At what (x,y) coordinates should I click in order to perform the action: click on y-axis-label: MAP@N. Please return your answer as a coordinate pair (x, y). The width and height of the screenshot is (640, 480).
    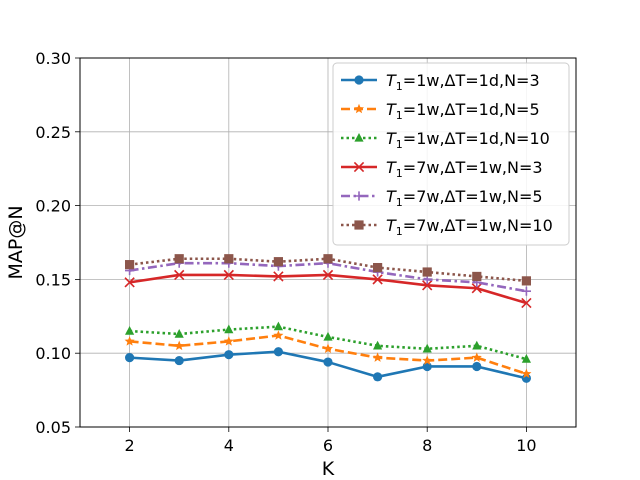
    Looking at the image, I should click on (16, 242).